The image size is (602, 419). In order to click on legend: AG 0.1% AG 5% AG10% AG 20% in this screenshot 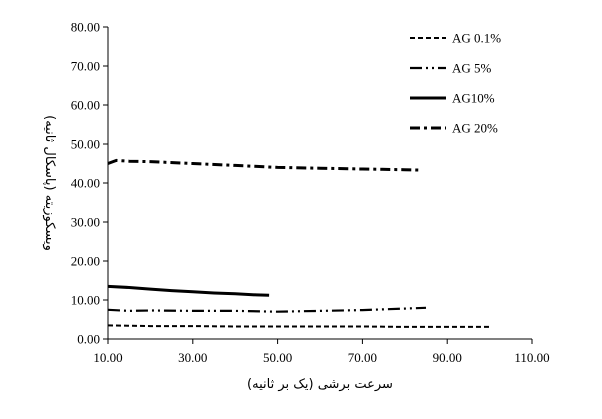, I will do `click(455, 83)`.